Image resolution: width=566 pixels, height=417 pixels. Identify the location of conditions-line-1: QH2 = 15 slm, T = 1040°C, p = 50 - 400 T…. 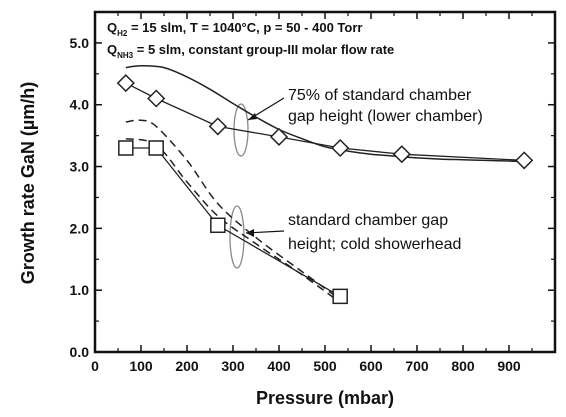
(234, 29).